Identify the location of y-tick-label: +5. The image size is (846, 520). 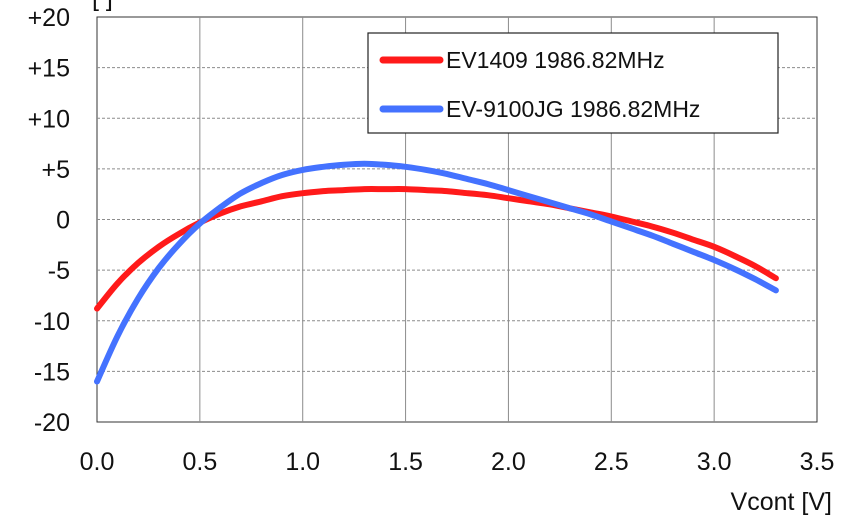
(55, 170).